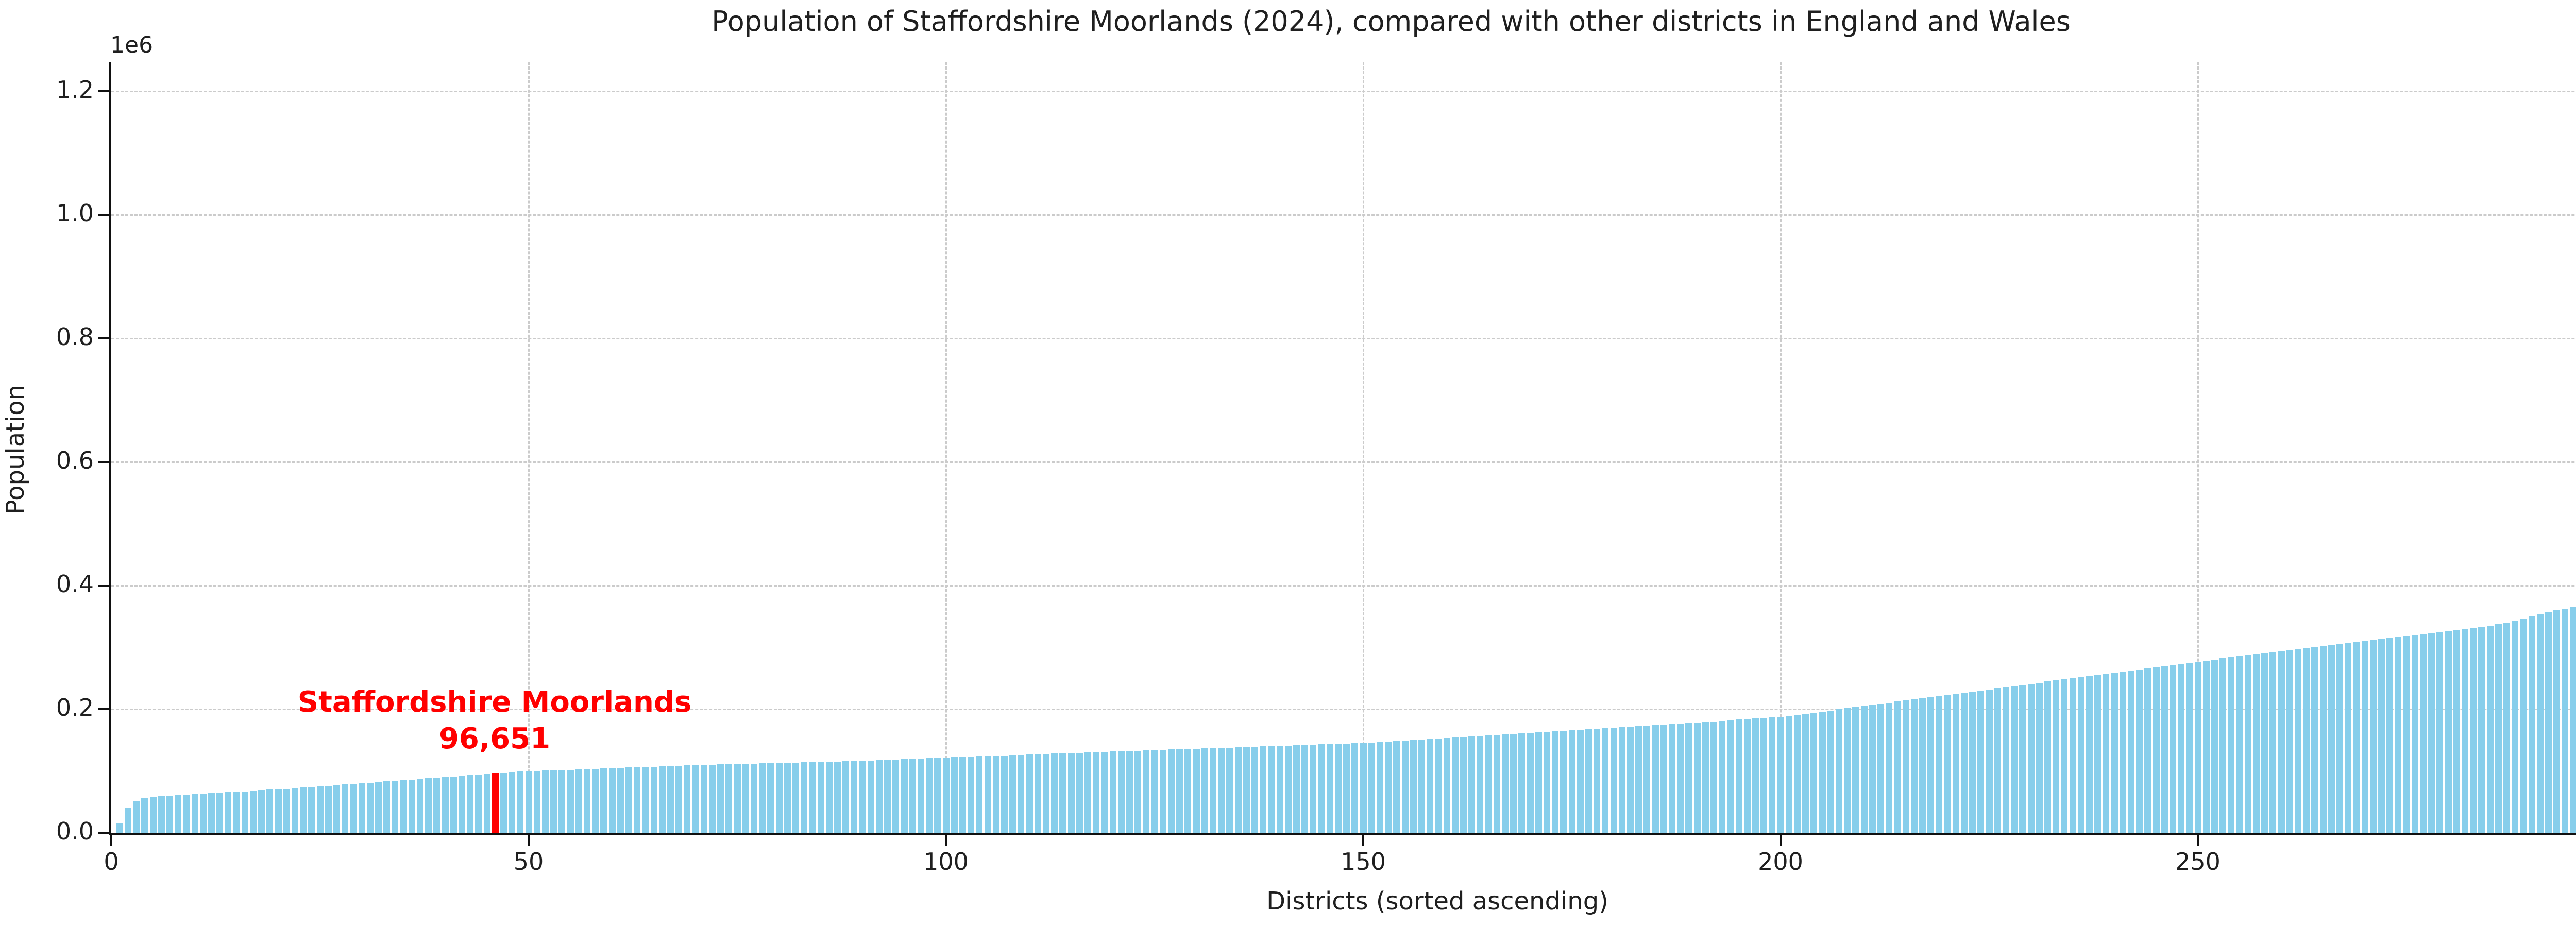 This screenshot has width=2576, height=927. I want to click on y-gridline-0.8, so click(1343, 338).